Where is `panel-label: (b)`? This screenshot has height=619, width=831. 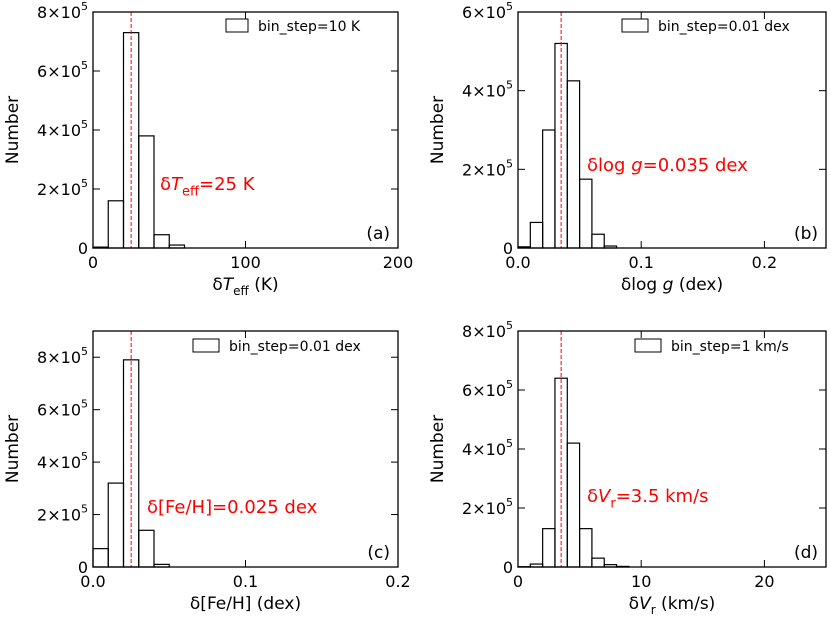
panel-label: (b) is located at coordinates (806, 234).